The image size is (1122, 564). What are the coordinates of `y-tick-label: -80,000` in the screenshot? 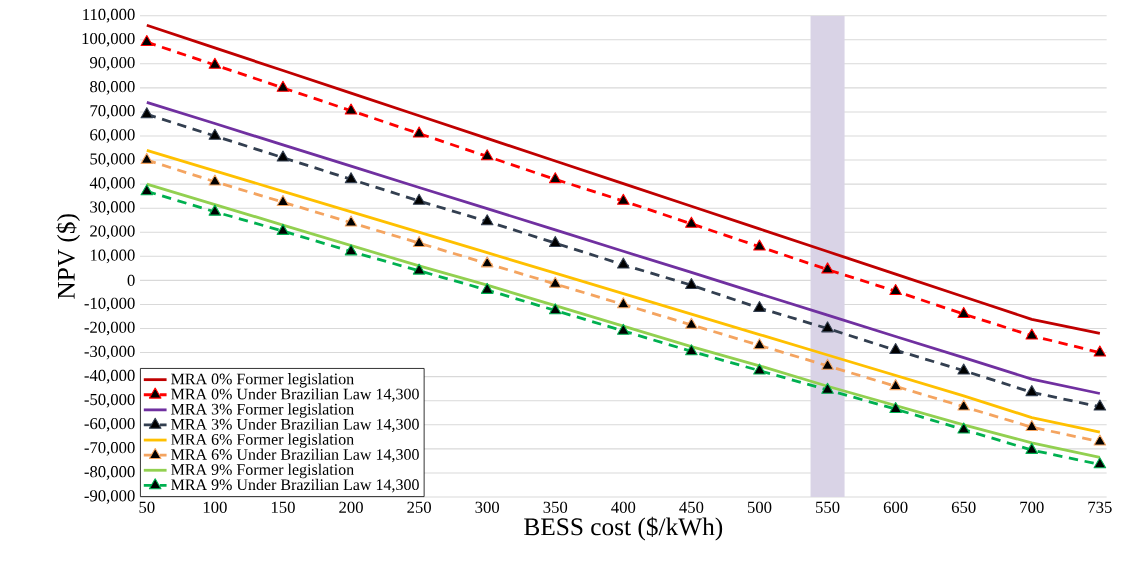 It's located at (109, 473).